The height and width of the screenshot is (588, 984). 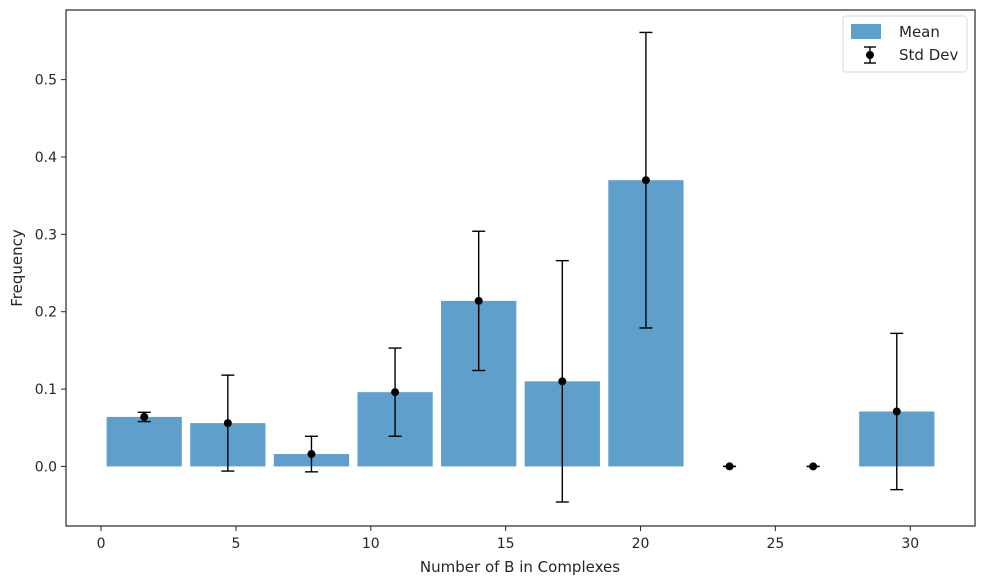 What do you see at coordinates (919, 32) in the screenshot?
I see `legend-mean-label: Mean` at bounding box center [919, 32].